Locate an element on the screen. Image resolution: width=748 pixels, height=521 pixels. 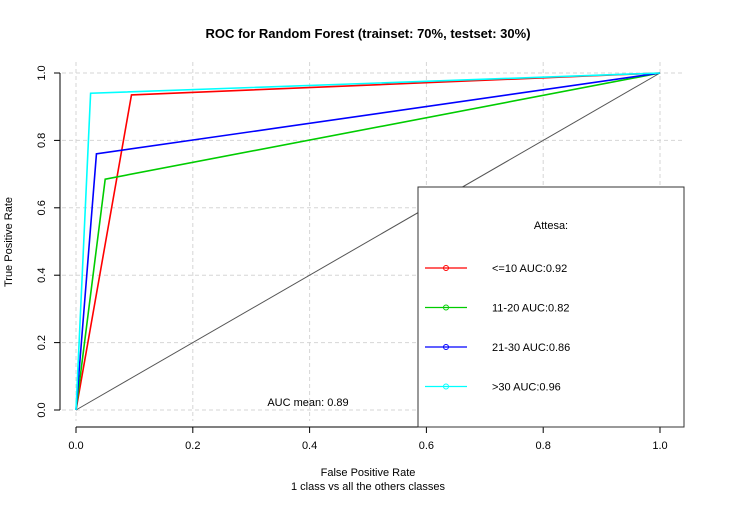
y-tick-label: 0.2 is located at coordinates (42, 342).